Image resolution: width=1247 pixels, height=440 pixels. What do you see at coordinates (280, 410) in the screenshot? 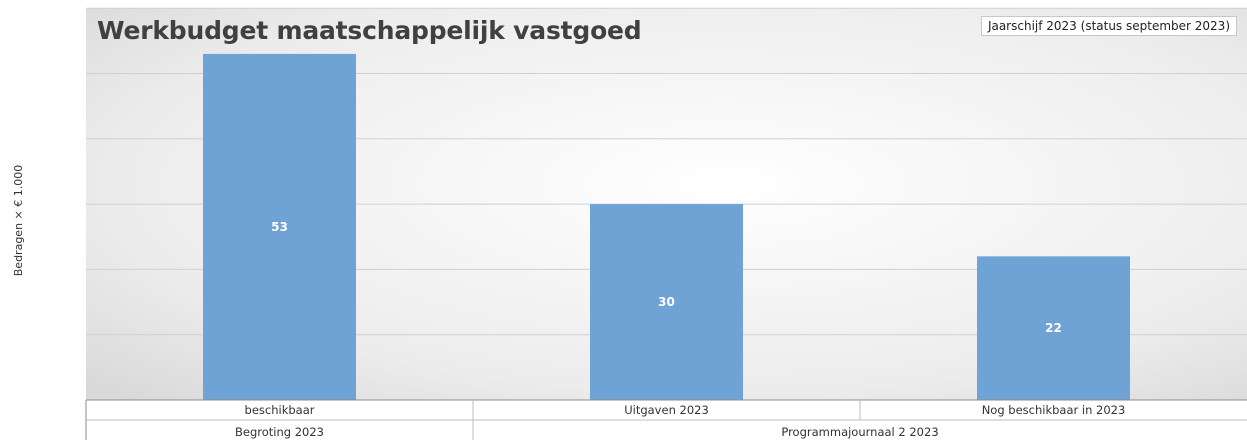
I see `x-tick-label: beschikbaar` at bounding box center [280, 410].